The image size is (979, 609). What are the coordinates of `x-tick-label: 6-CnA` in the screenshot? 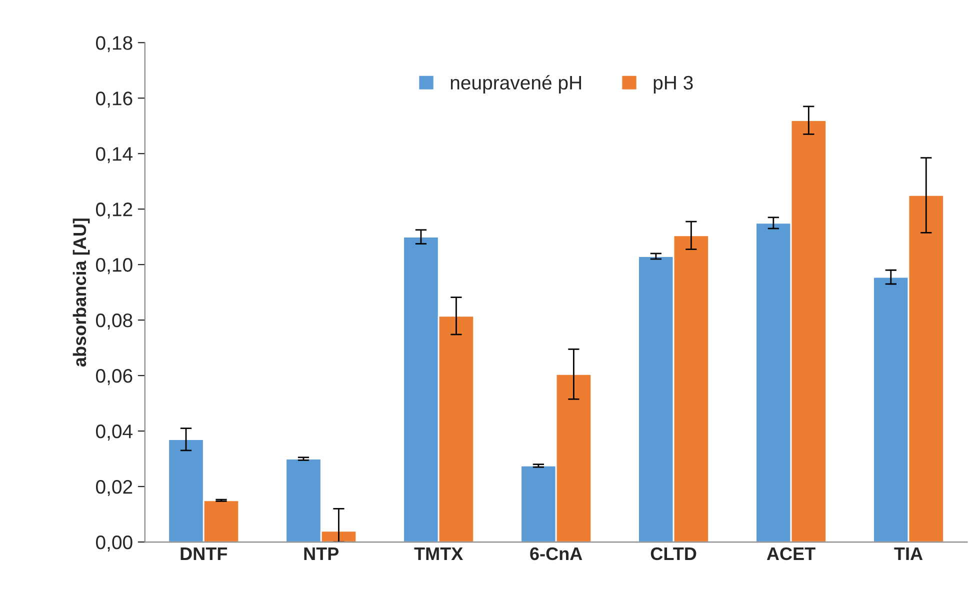 It's located at (556, 553).